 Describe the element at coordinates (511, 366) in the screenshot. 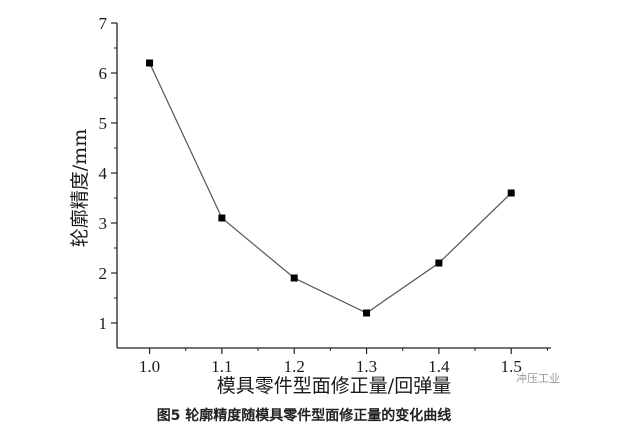

I see `x-tick-label: 1.5` at that location.